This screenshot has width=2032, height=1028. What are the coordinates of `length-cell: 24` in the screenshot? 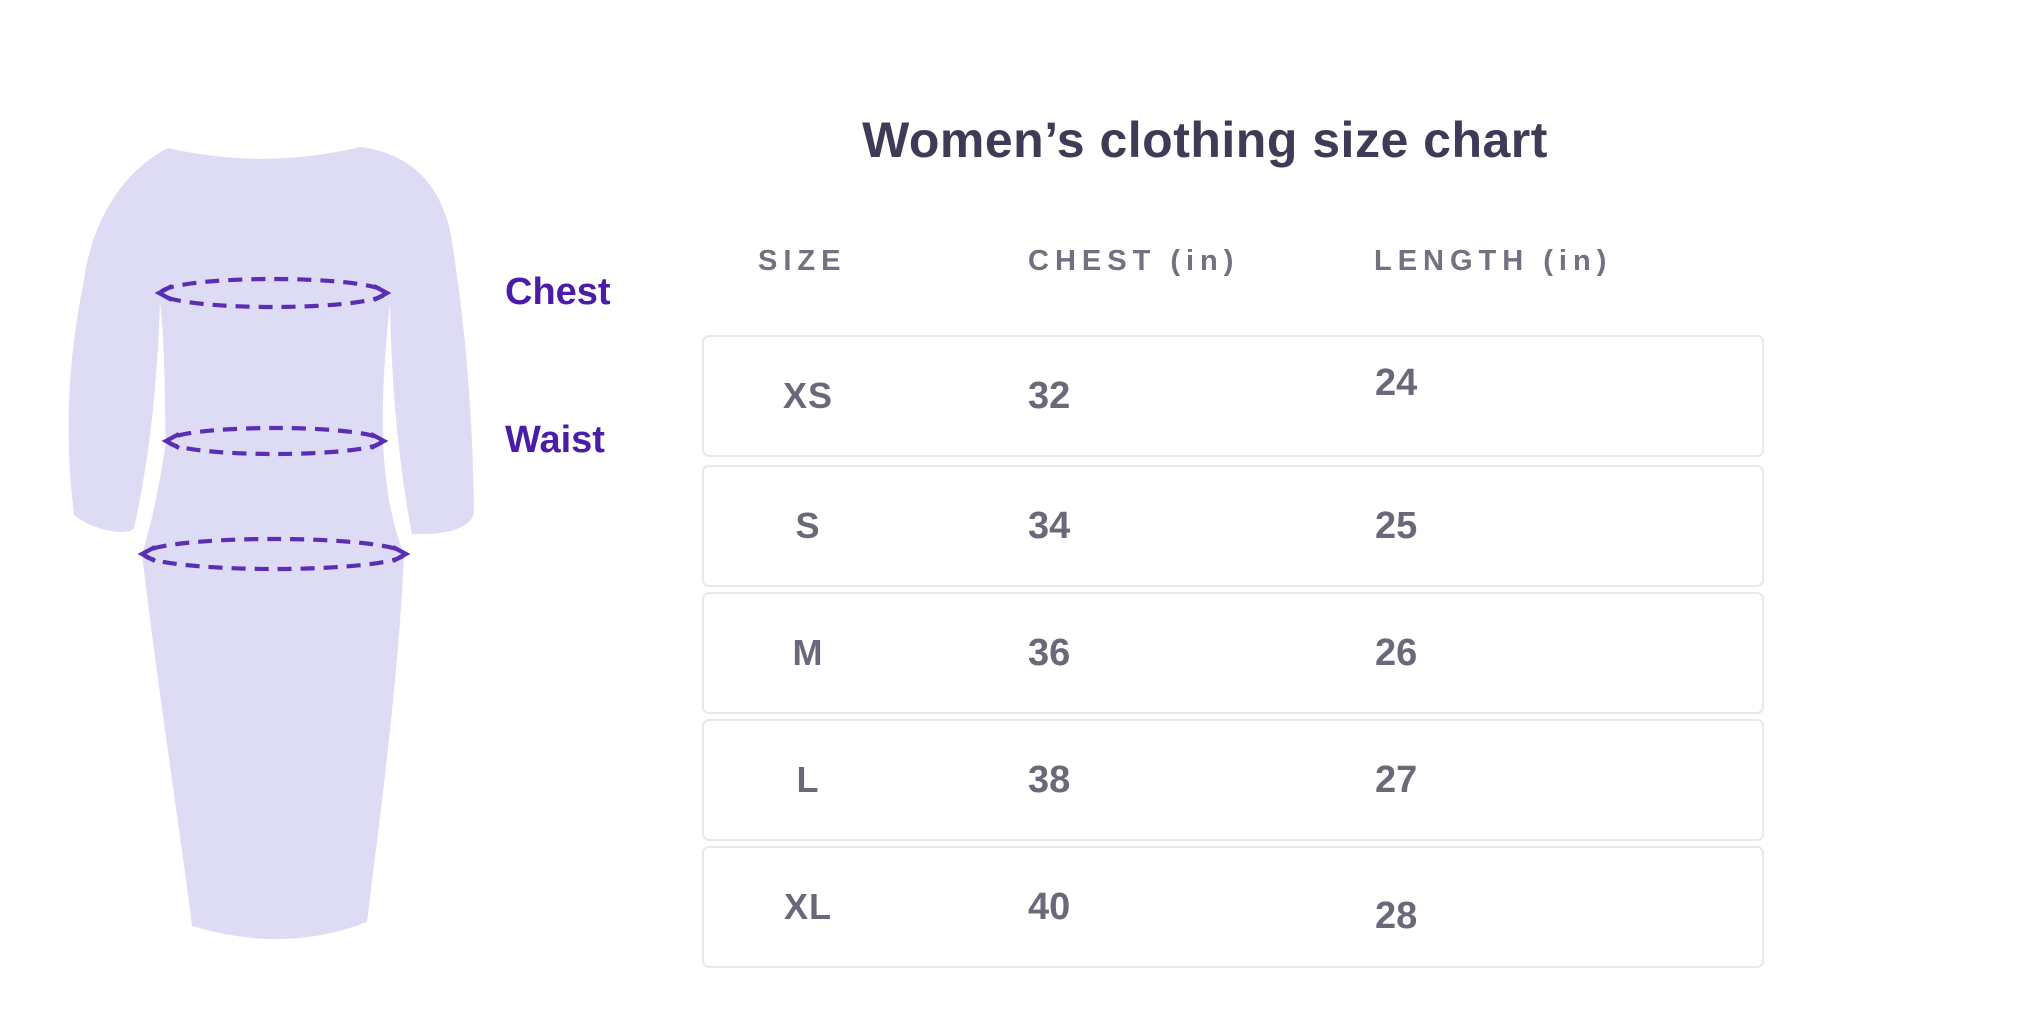 It's located at (1396, 382).